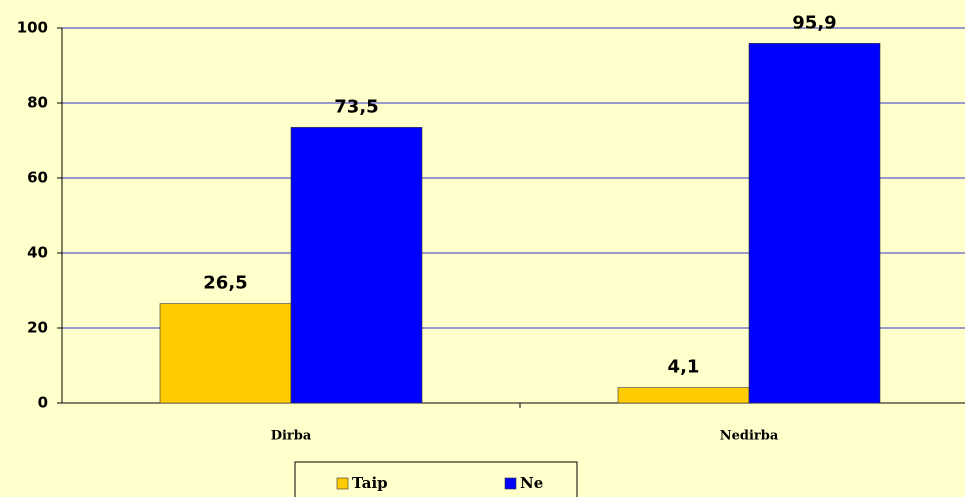  Describe the element at coordinates (684, 367) in the screenshot. I see `value-label: 4,1` at that location.